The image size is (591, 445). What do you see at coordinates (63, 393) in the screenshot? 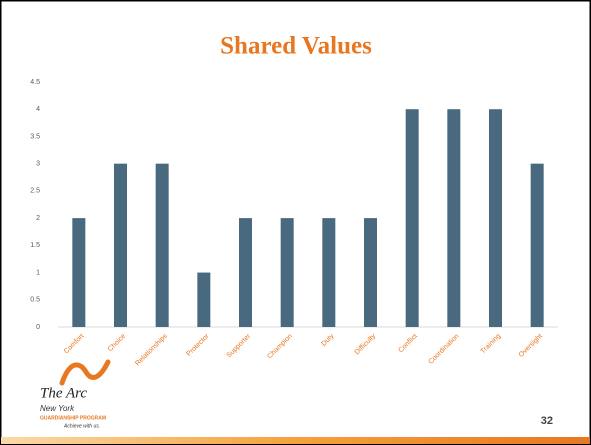
I see `logo-name: The Arc` at bounding box center [63, 393].